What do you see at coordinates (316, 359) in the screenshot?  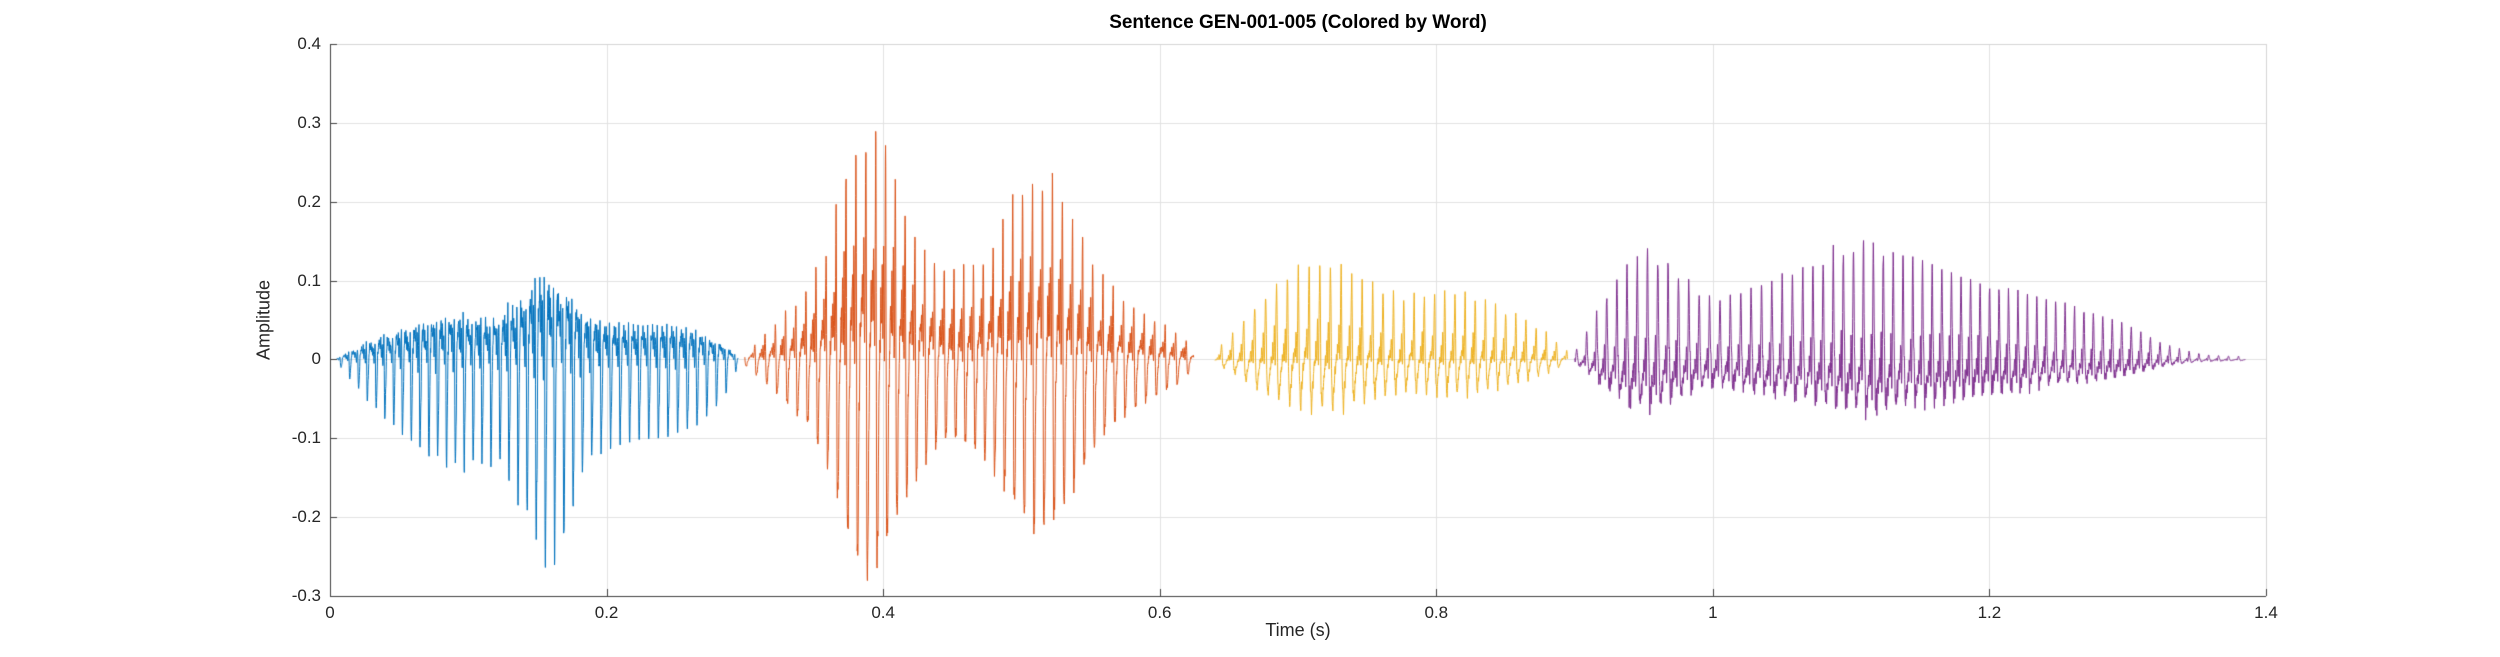 I see `y-tick-label: 0` at bounding box center [316, 359].